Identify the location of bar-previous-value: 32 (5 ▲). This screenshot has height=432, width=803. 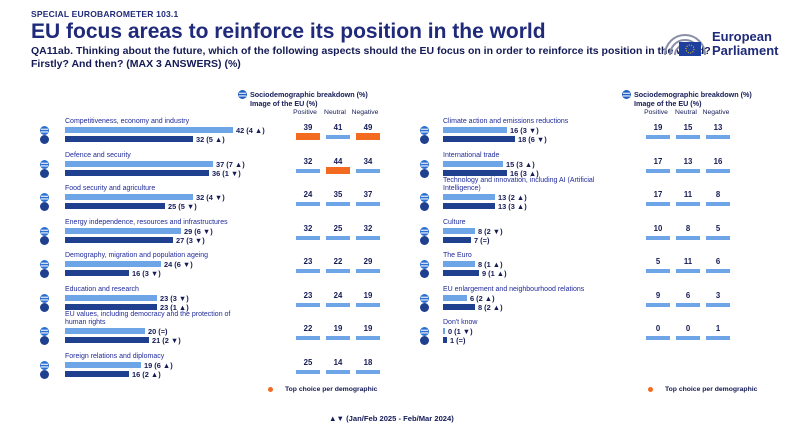
(210, 139).